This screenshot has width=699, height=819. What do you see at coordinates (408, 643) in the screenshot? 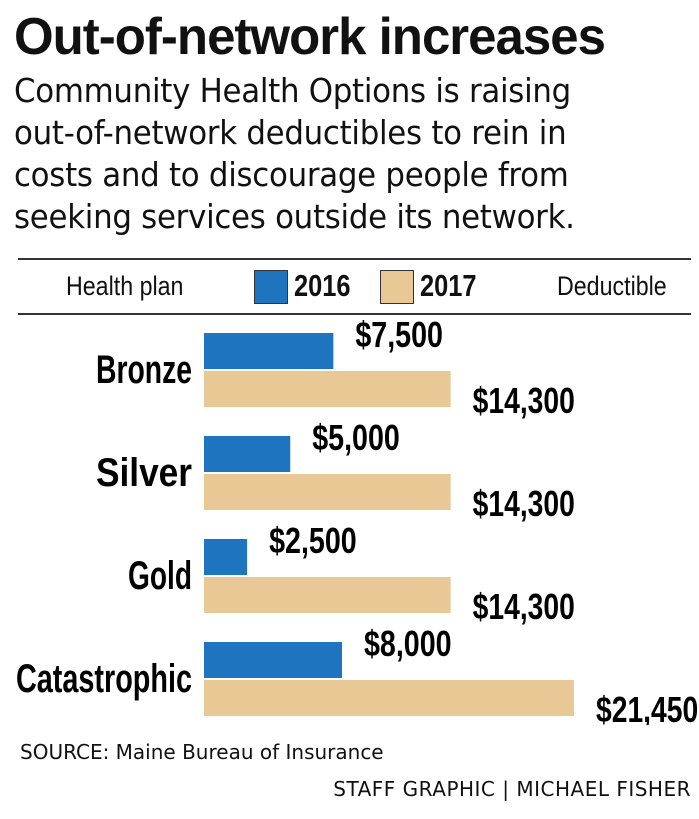
I see `value-label-catastrophic-2016: $8,000` at bounding box center [408, 643].